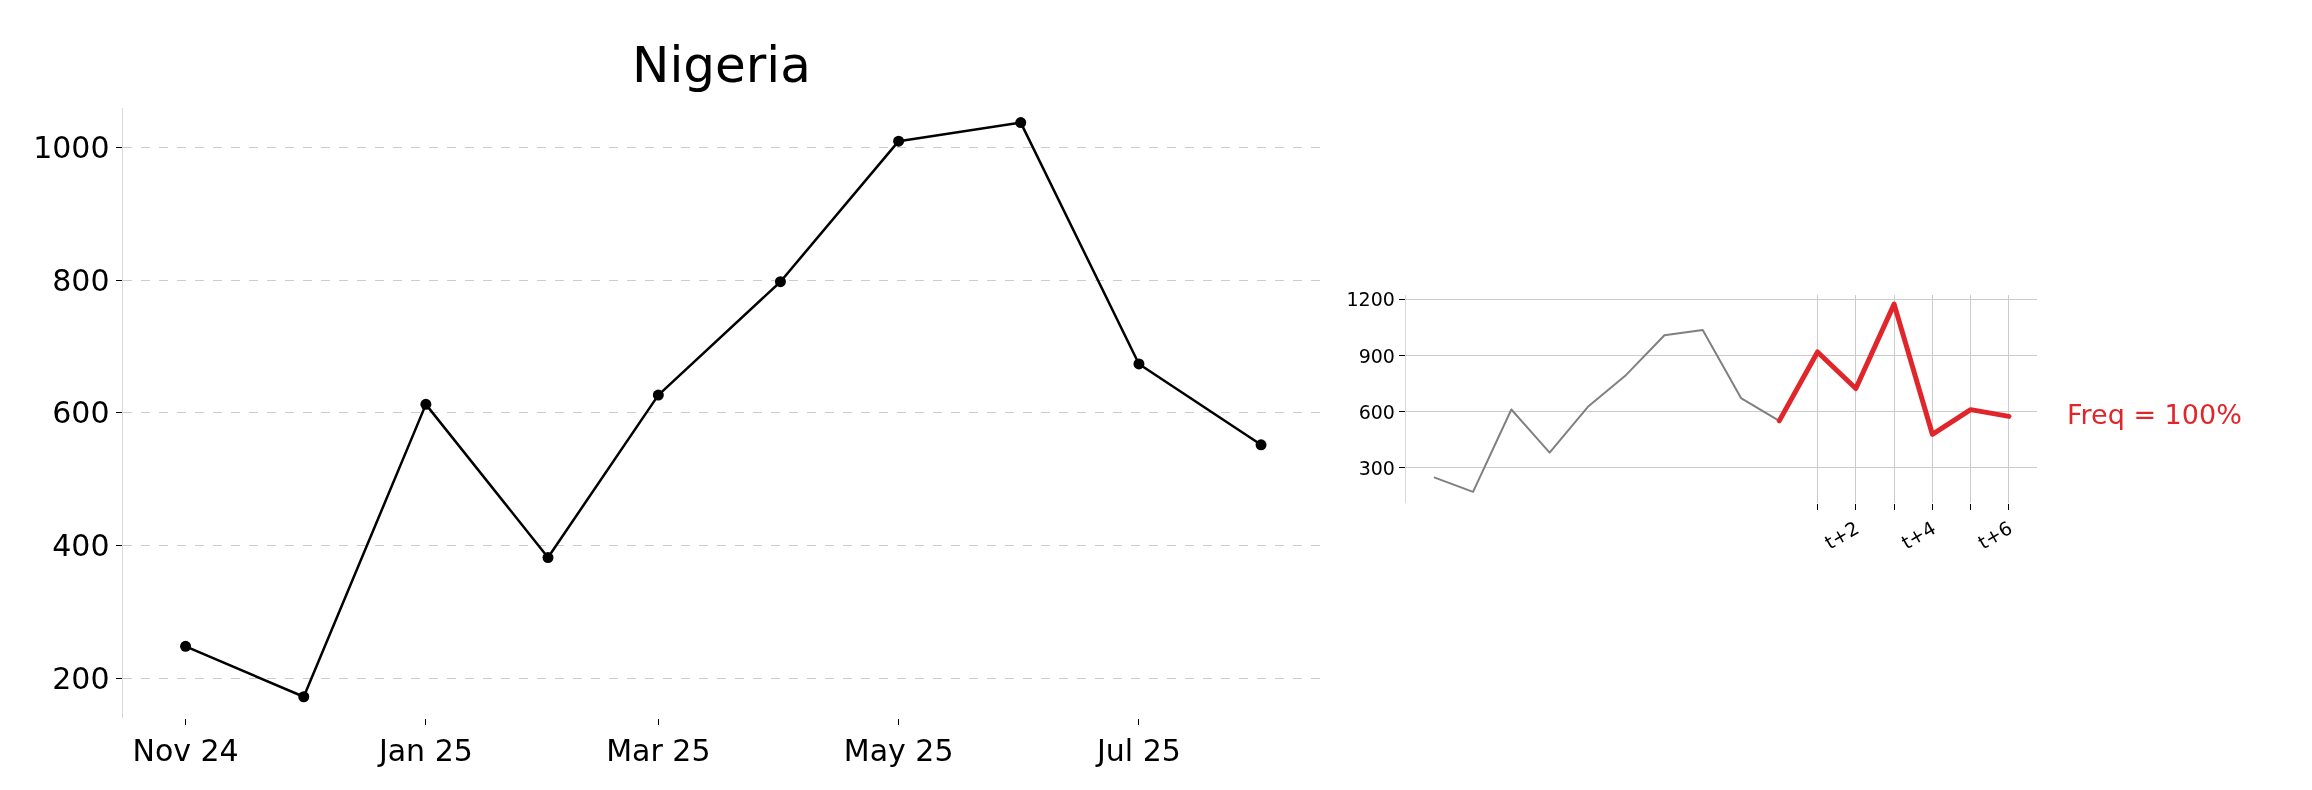  Describe the element at coordinates (2154, 414) in the screenshot. I see `text: Freq = 100%` at that location.